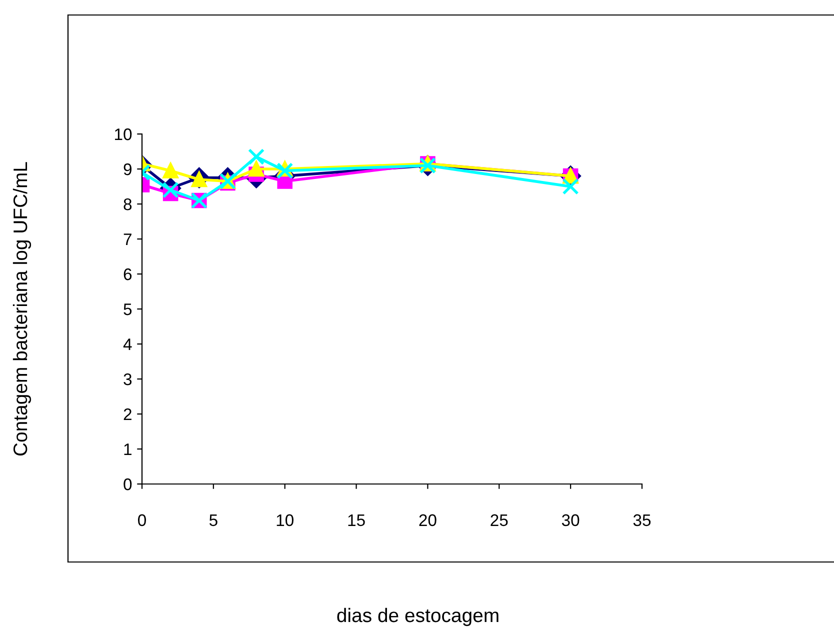 The width and height of the screenshot is (834, 628). Describe the element at coordinates (128, 240) in the screenshot. I see `y-tick-label: 7` at that location.